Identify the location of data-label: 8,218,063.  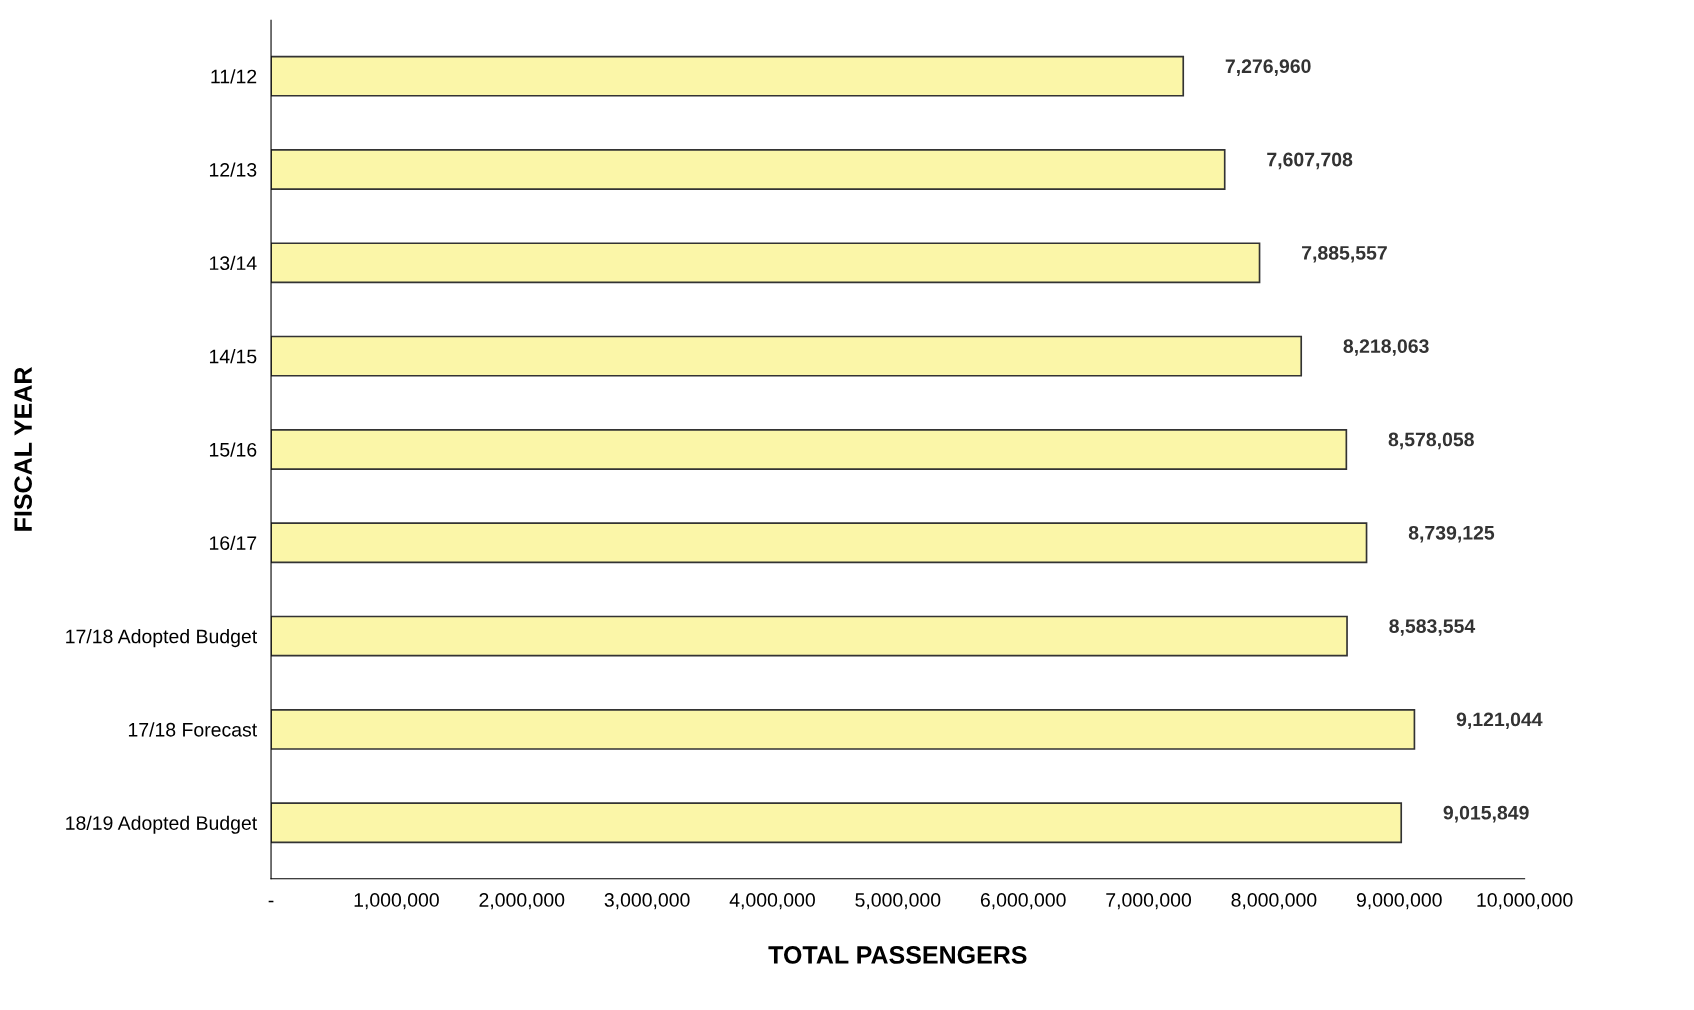
(1386, 347).